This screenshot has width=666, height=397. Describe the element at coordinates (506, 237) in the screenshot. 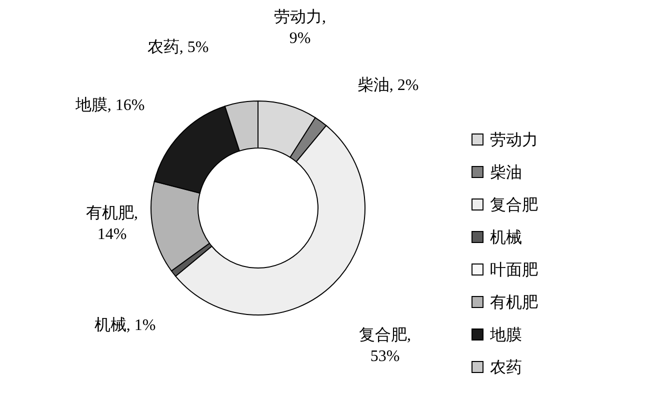

I see `legend-label: 机械` at that location.